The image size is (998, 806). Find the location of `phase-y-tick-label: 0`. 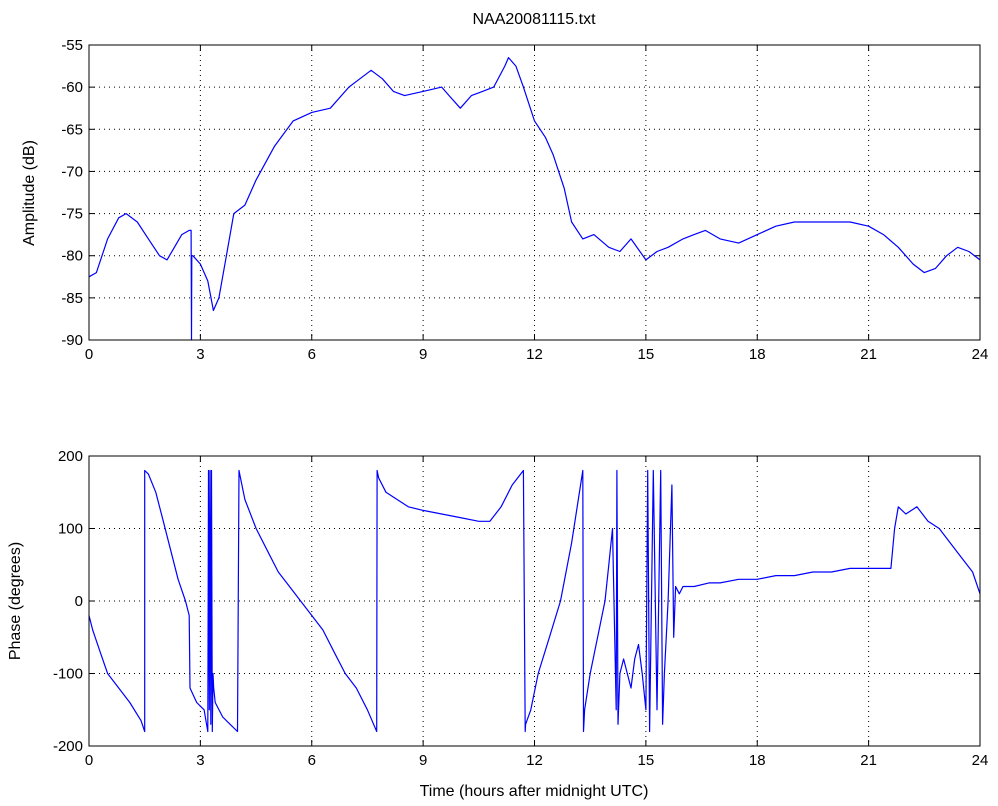

phase-y-tick-label: 0 is located at coordinates (79, 601).